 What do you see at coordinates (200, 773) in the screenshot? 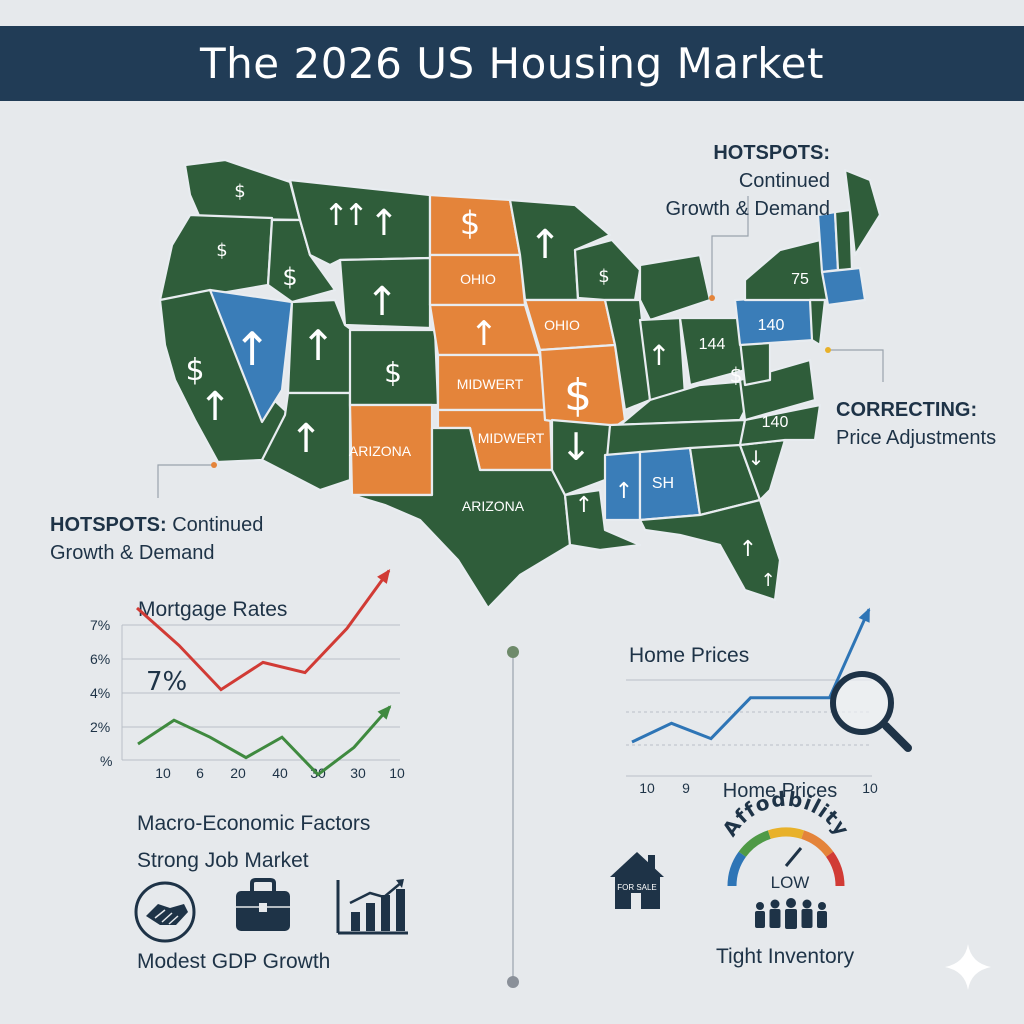
I see `x-tick-label: 6` at bounding box center [200, 773].